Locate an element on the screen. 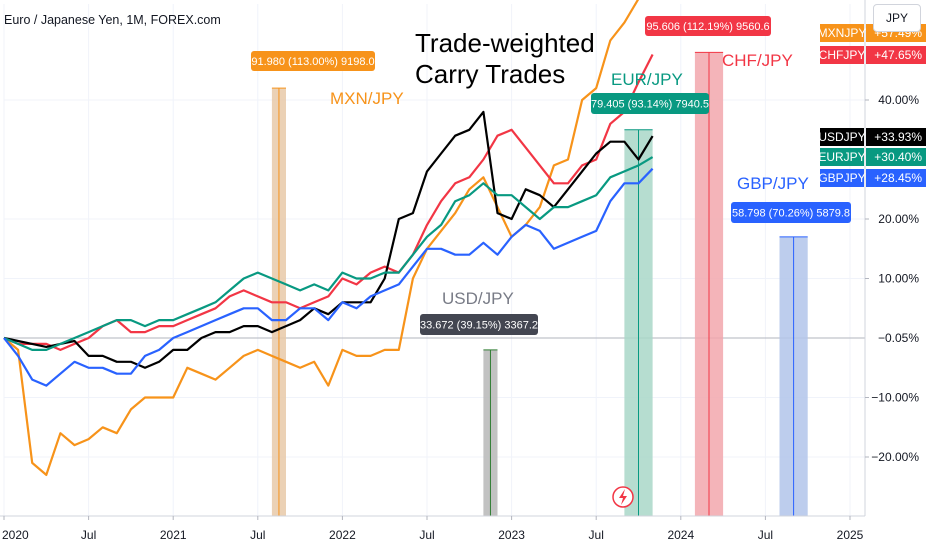  symbol-tag-mxnjpy is located at coordinates (842, 33).